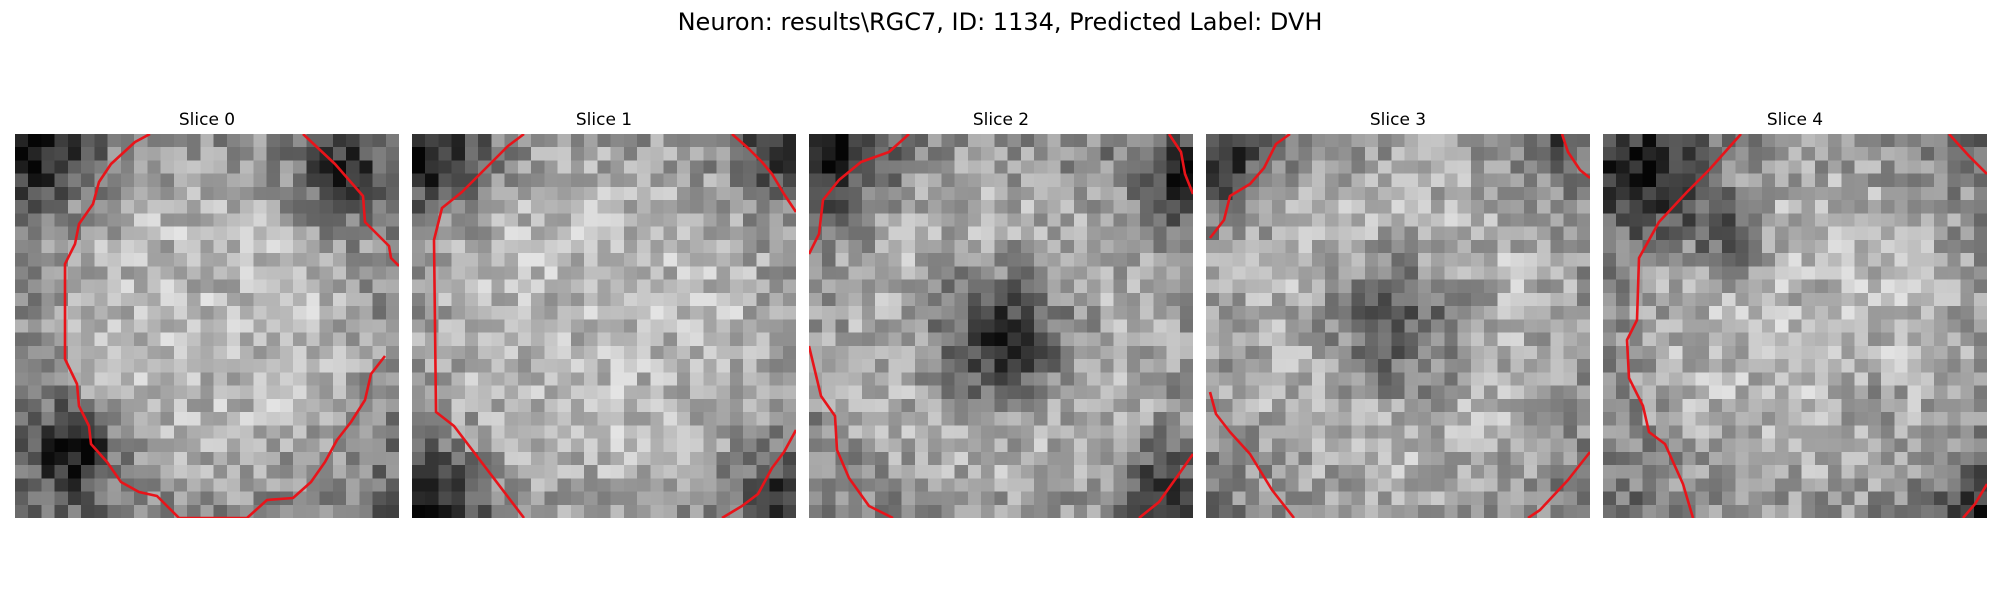 The width and height of the screenshot is (2000, 600). What do you see at coordinates (1001, 120) in the screenshot?
I see `slice-title-2: Slice 2` at bounding box center [1001, 120].